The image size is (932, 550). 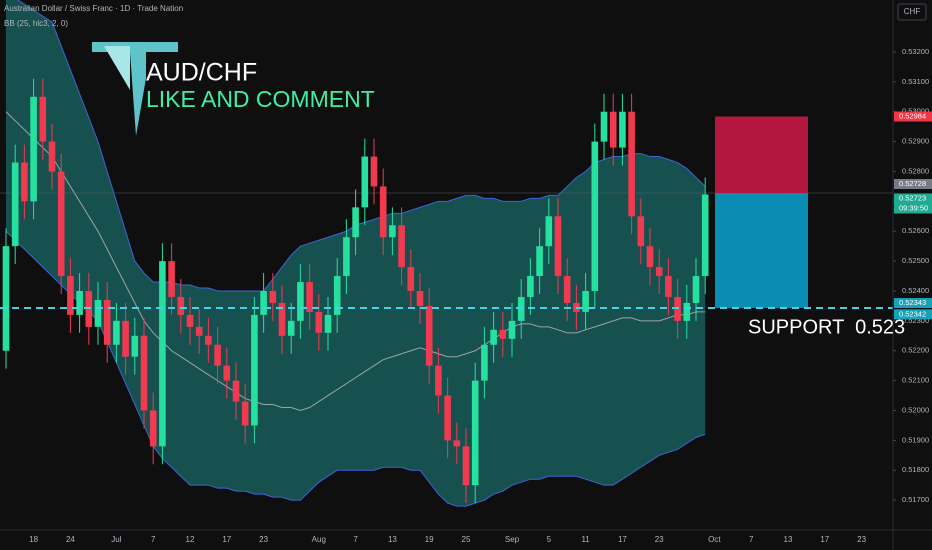 I want to click on logo-accent, so click(x=117, y=68).